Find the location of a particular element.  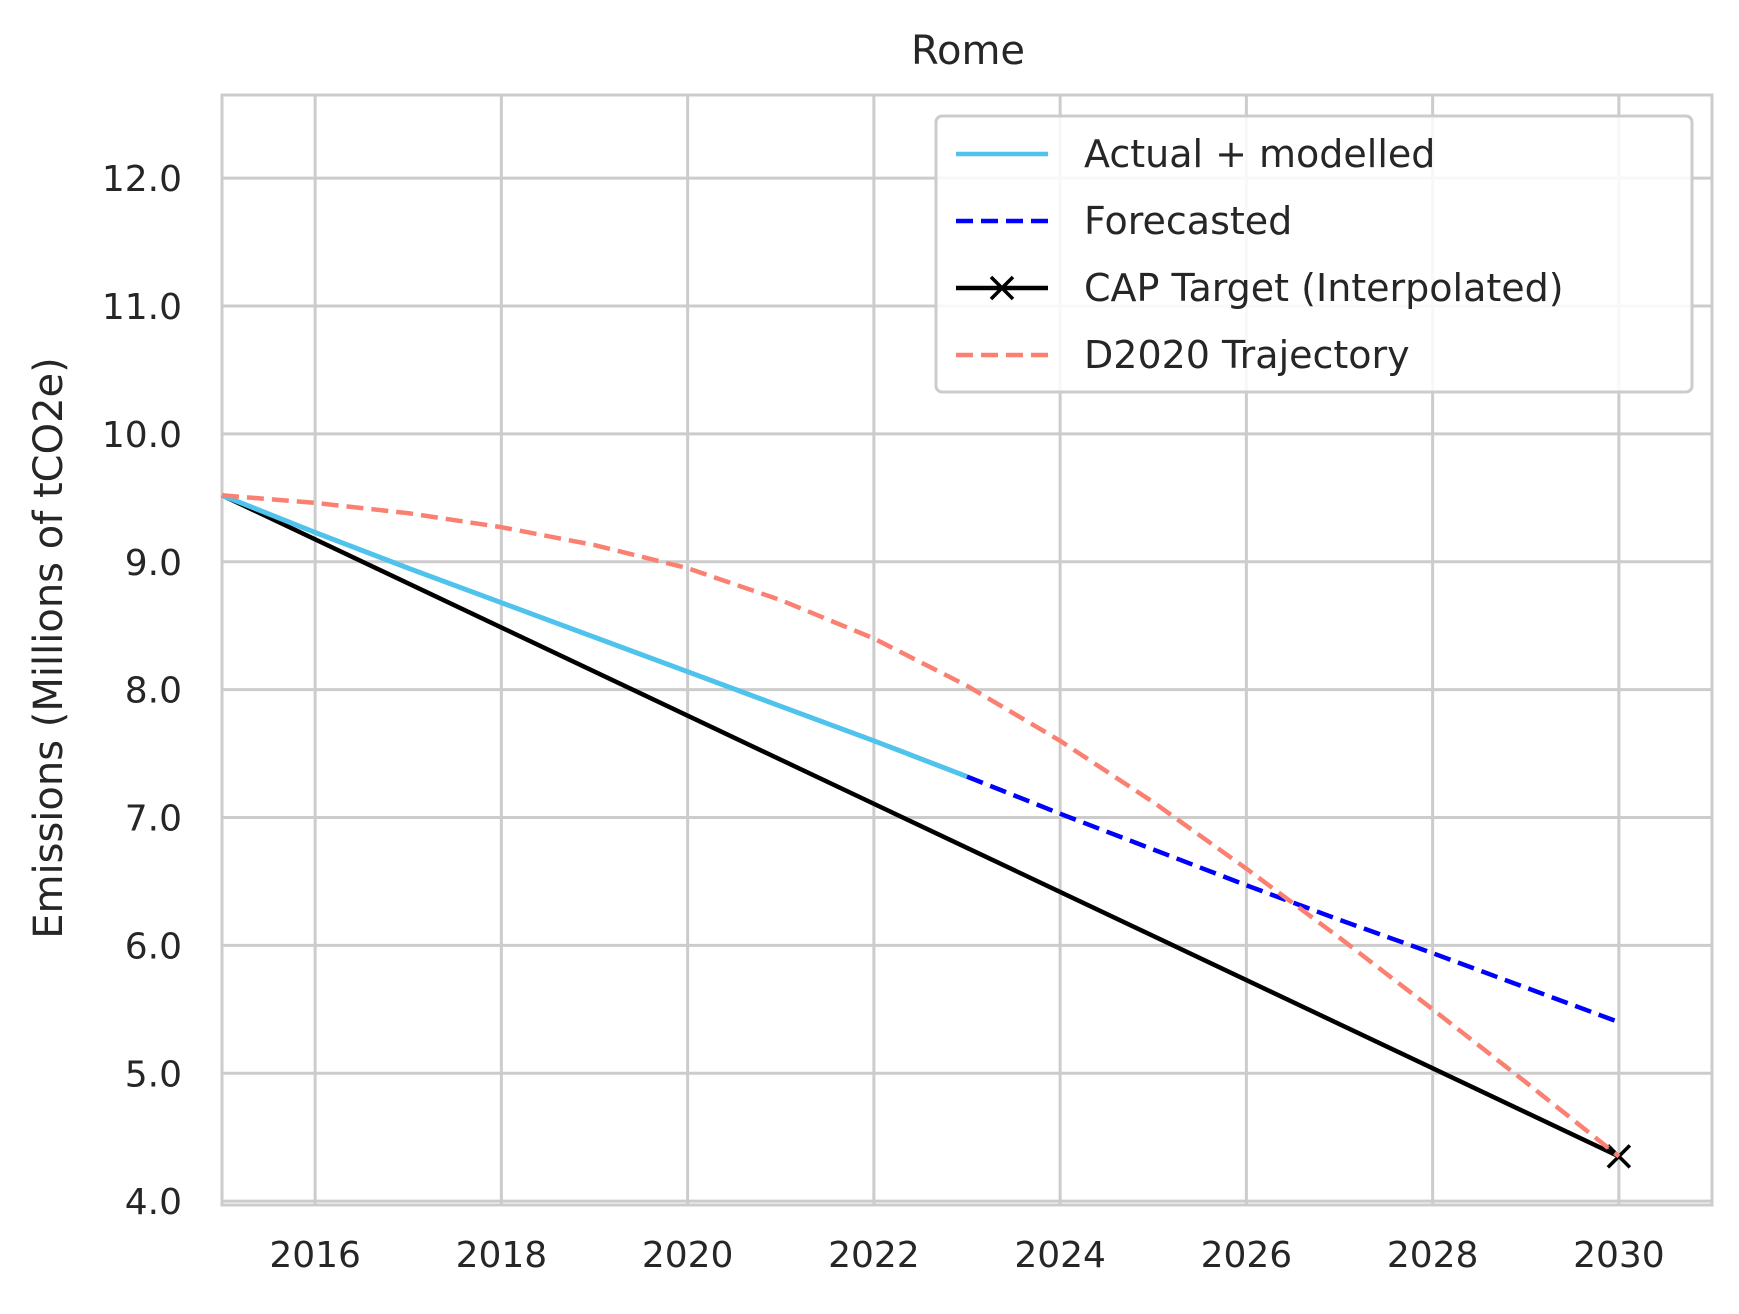

y-tick-label: 9.0 is located at coordinates (153, 563).